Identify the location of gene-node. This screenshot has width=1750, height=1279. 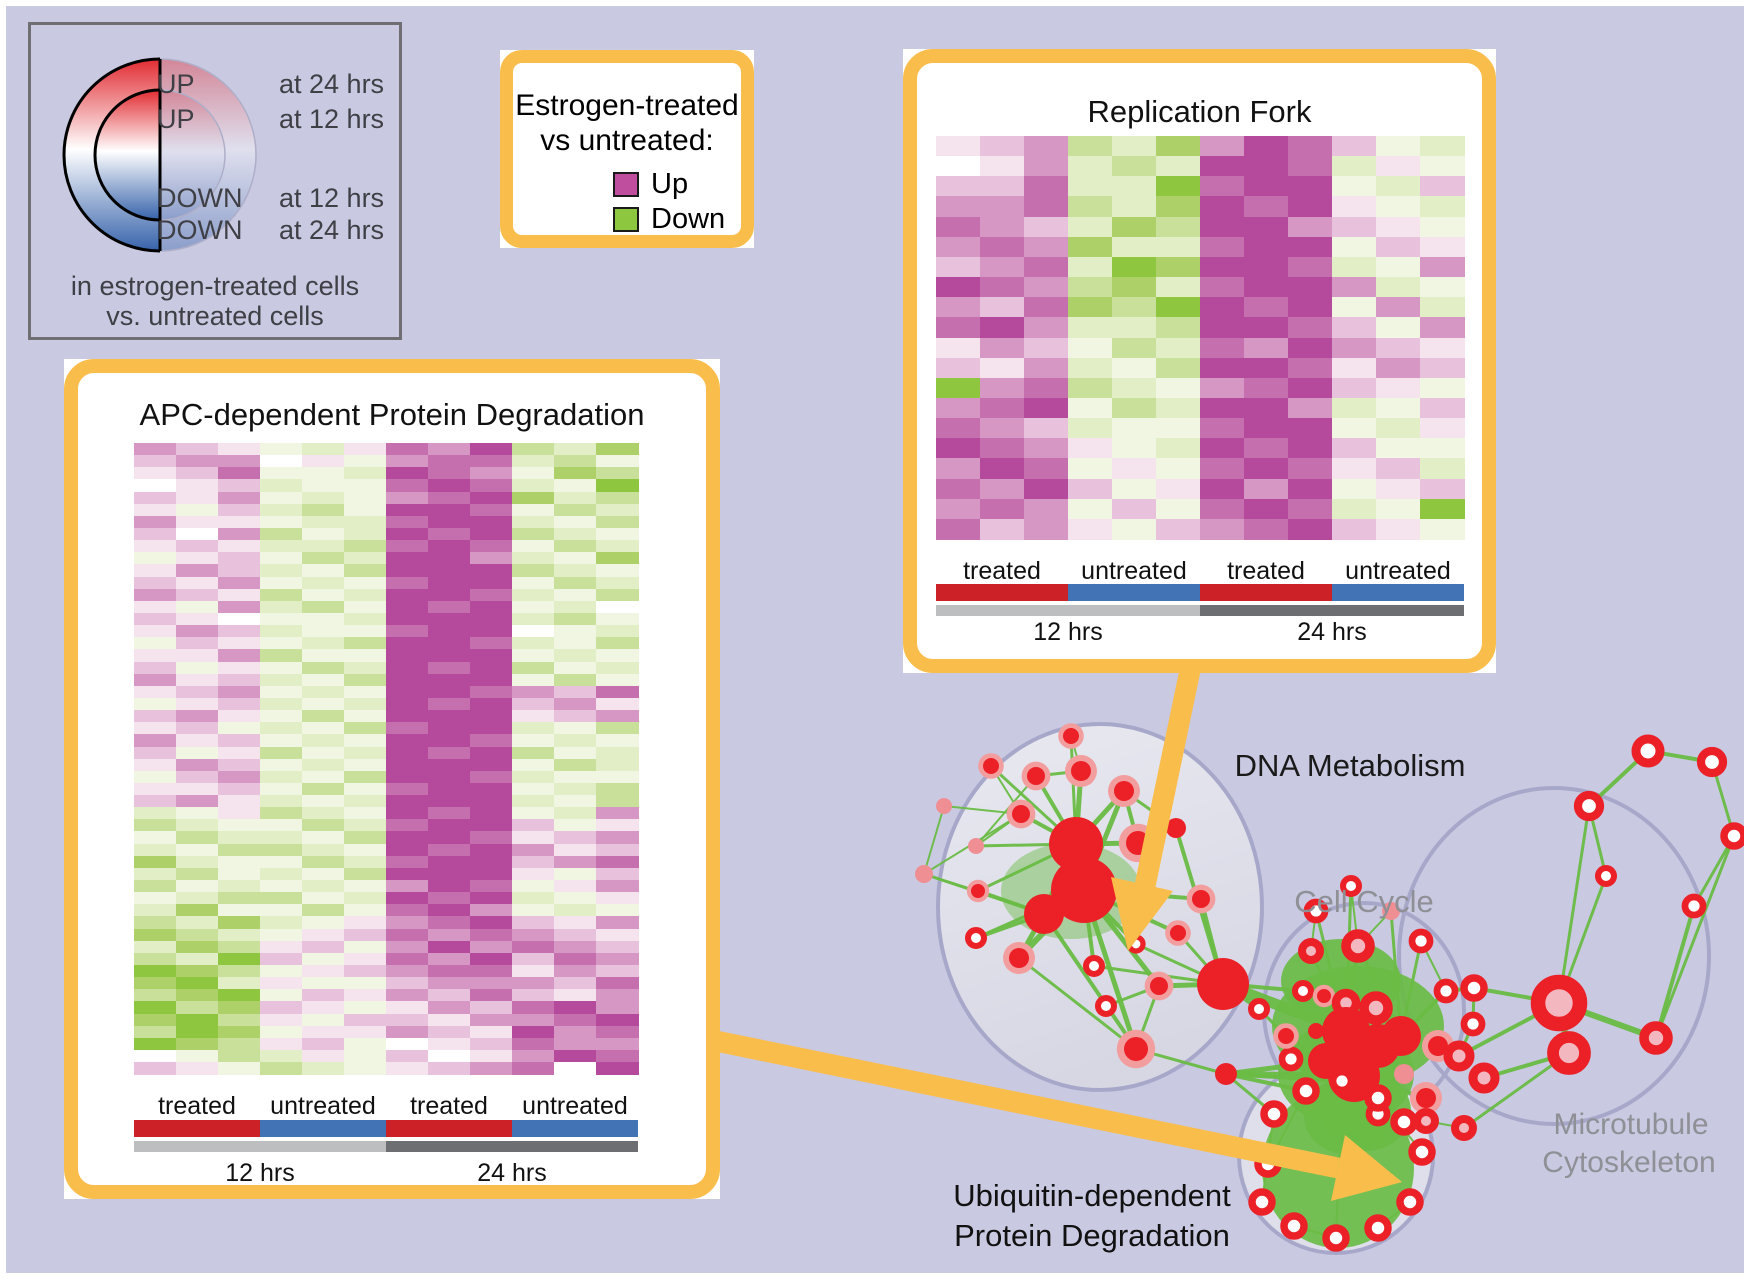
(1019, 958).